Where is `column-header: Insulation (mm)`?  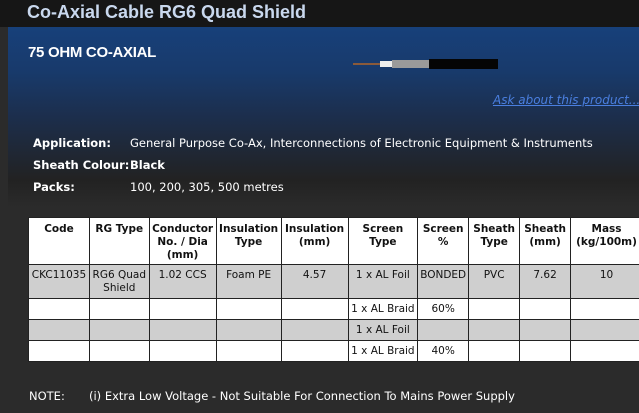 column-header: Insulation (mm) is located at coordinates (314, 241).